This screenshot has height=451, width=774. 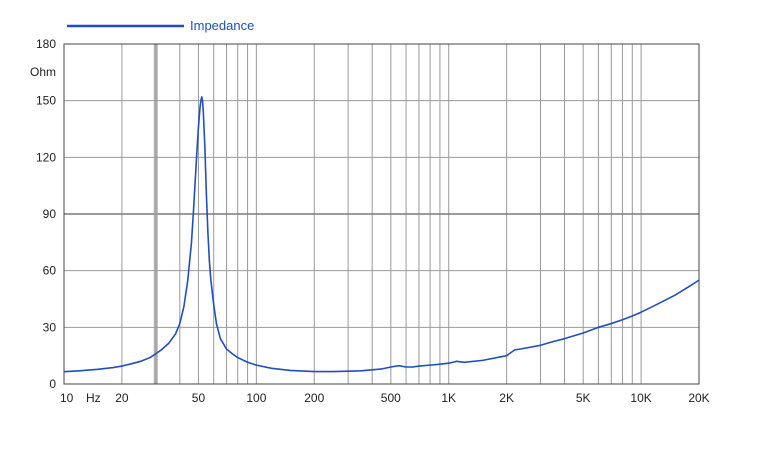 What do you see at coordinates (46, 101) in the screenshot?
I see `y-tick-label: 150` at bounding box center [46, 101].